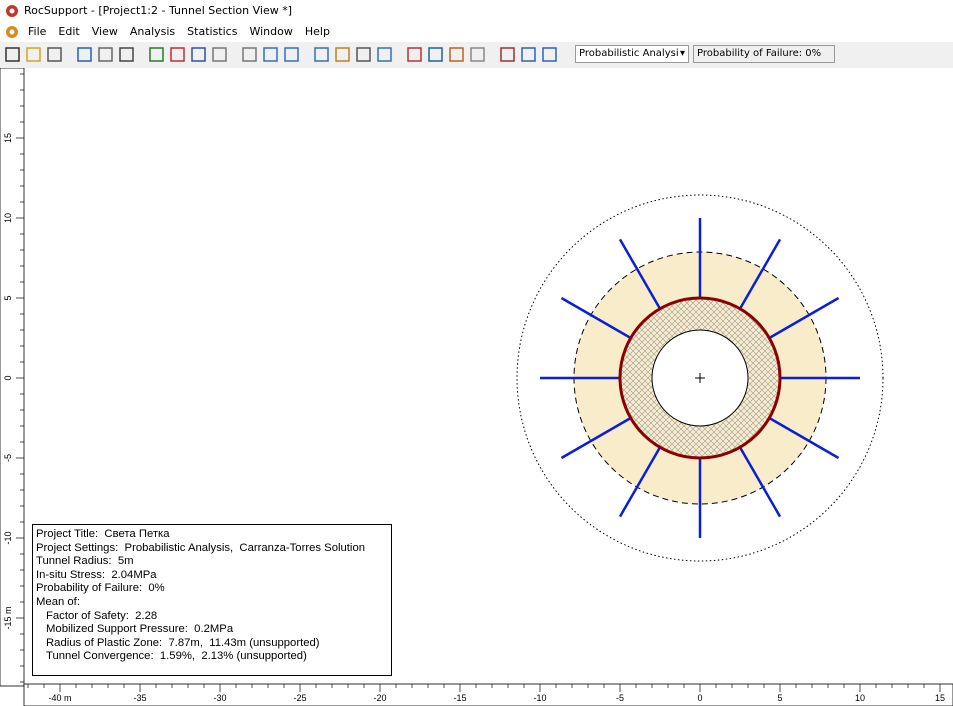 The width and height of the screenshot is (953, 706). What do you see at coordinates (8, 377) in the screenshot?
I see `y-ruler-label: 0` at bounding box center [8, 377].